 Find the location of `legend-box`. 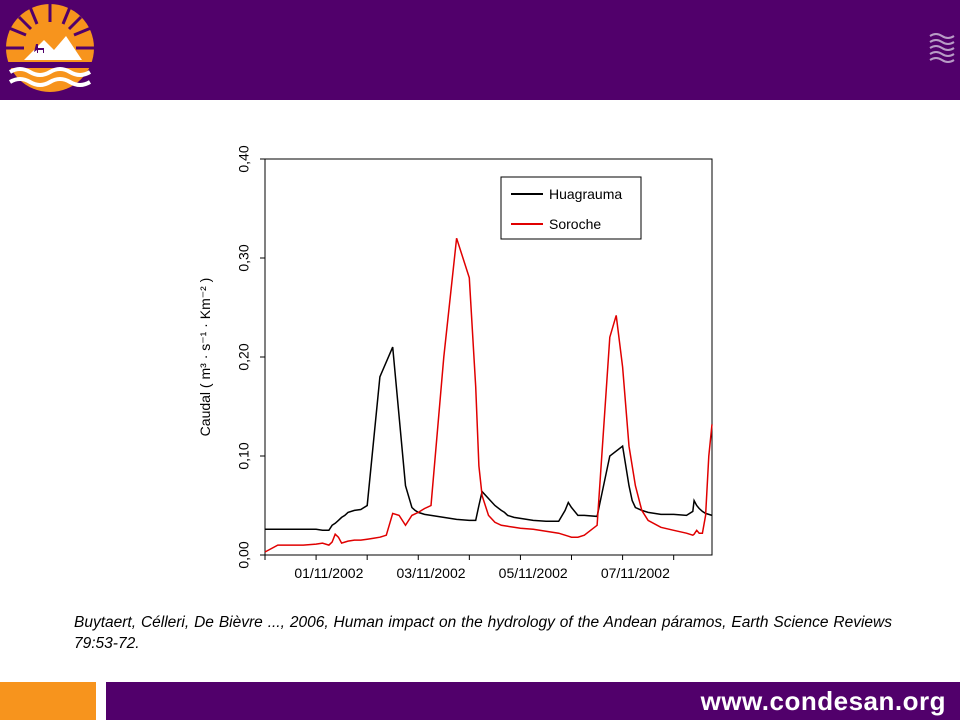

legend-box is located at coordinates (571, 208).